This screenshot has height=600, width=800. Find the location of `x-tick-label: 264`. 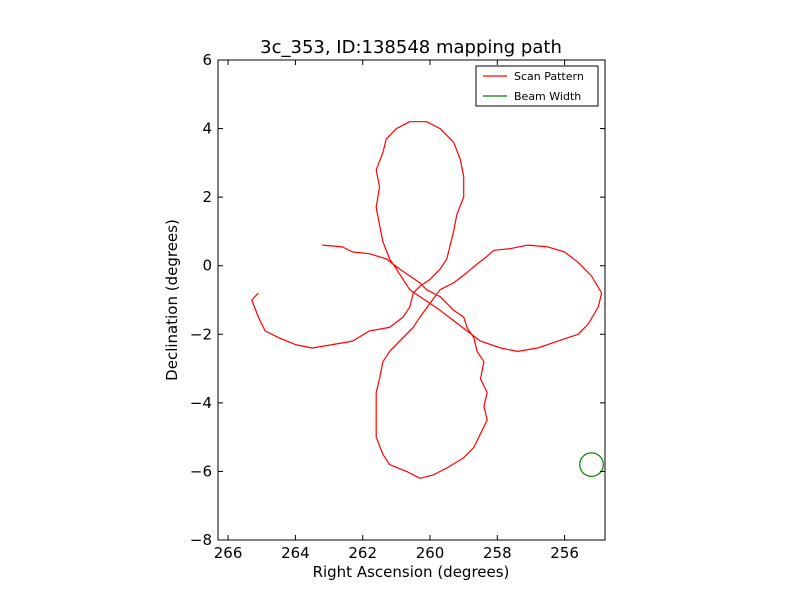

x-tick-label: 264 is located at coordinates (295, 553).